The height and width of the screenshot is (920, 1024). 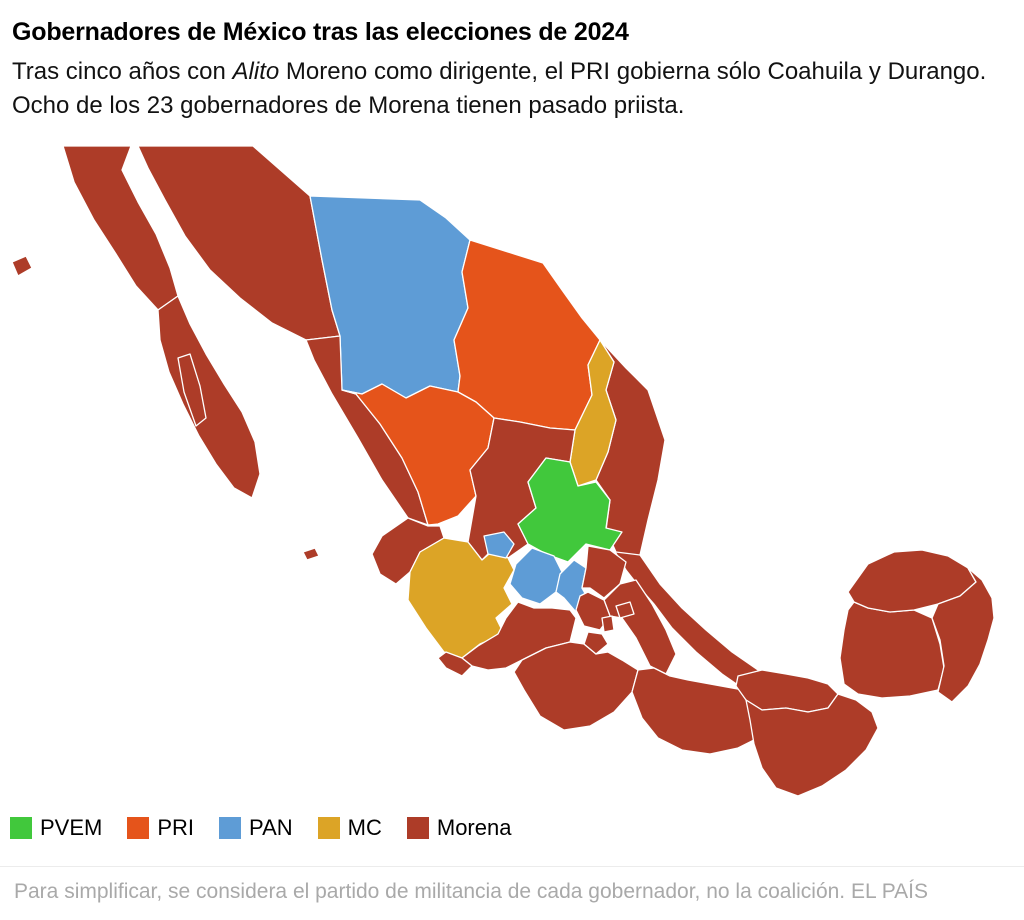 What do you see at coordinates (596, 643) in the screenshot?
I see `state-morelos` at bounding box center [596, 643].